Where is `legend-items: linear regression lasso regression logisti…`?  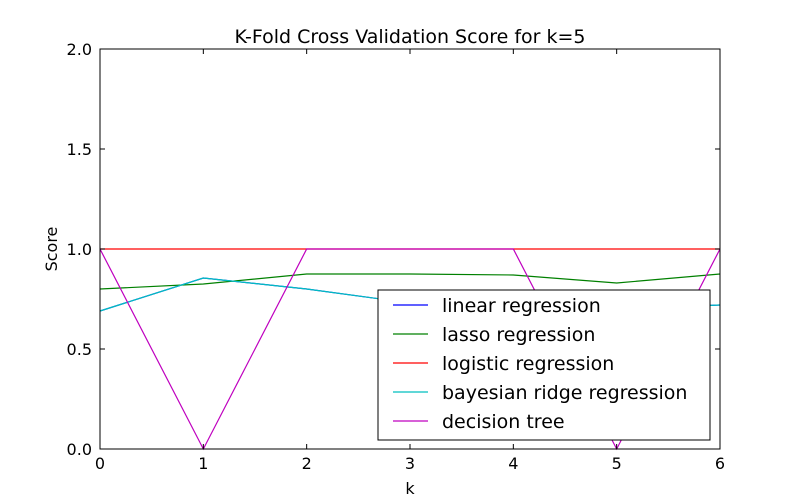
legend-items: linear regression lasso regression logisti… is located at coordinates (540, 364).